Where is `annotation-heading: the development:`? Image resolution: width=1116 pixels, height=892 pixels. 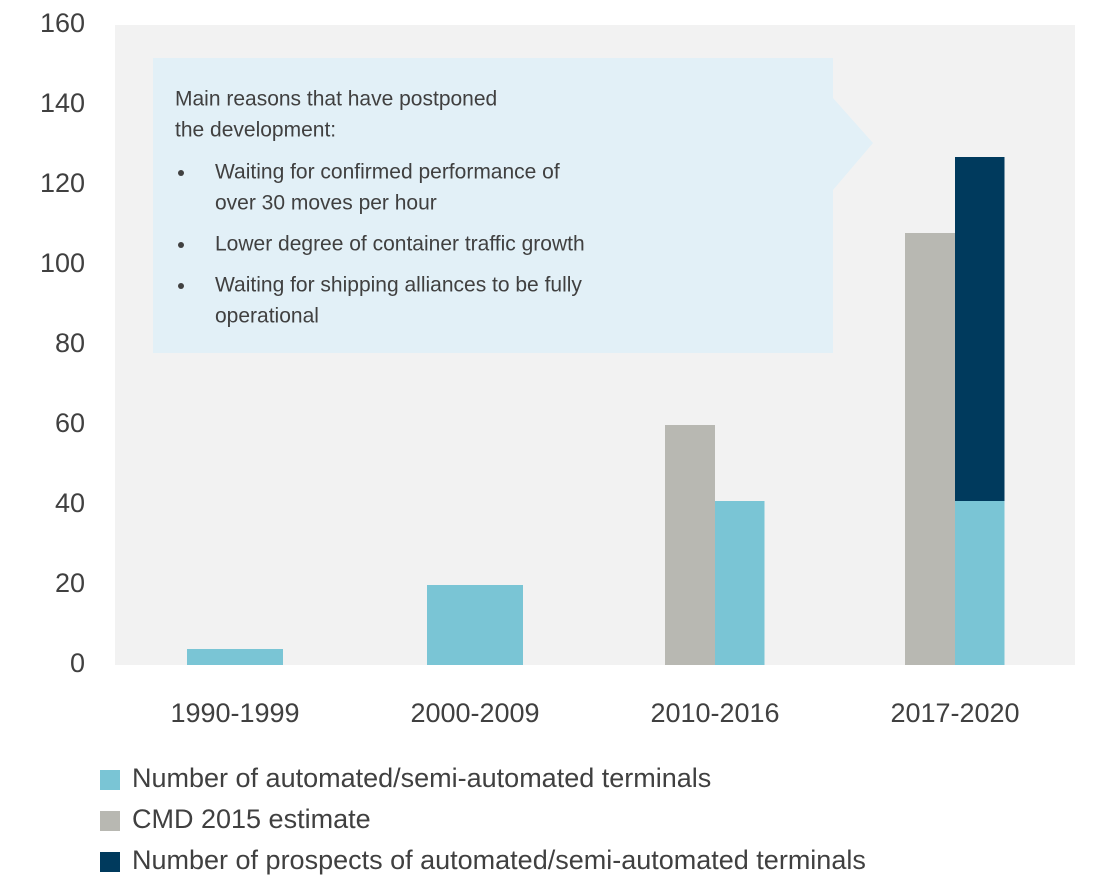 annotation-heading: the development: is located at coordinates (255, 130).